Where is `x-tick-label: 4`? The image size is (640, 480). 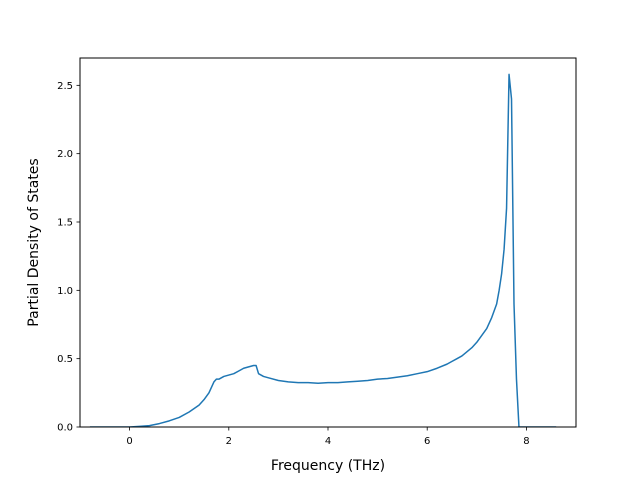
x-tick-label: 4 is located at coordinates (328, 441).